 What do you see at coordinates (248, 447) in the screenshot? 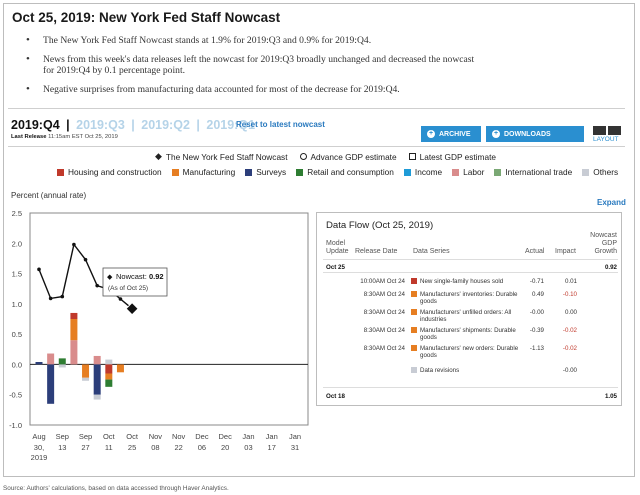
I see `x-tick-label: 03` at bounding box center [248, 447].